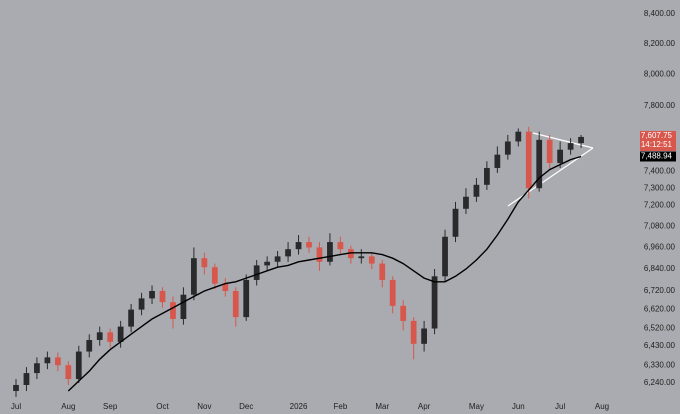 Image resolution: width=680 pixels, height=414 pixels. What do you see at coordinates (340, 406) in the screenshot?
I see `x-tick-label: Feb` at bounding box center [340, 406].